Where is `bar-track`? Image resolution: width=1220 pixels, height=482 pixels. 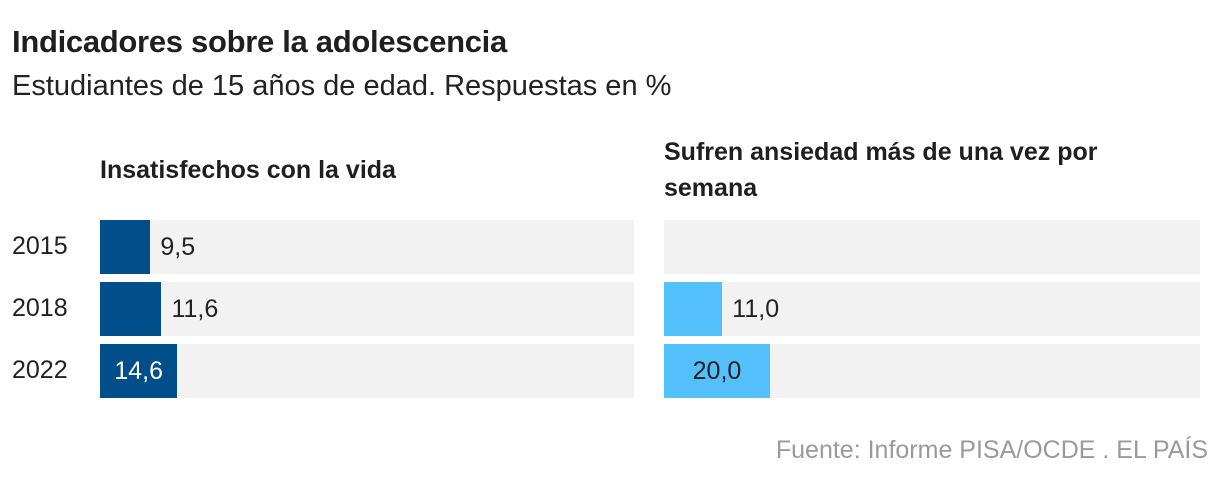 bar-track is located at coordinates (932, 247).